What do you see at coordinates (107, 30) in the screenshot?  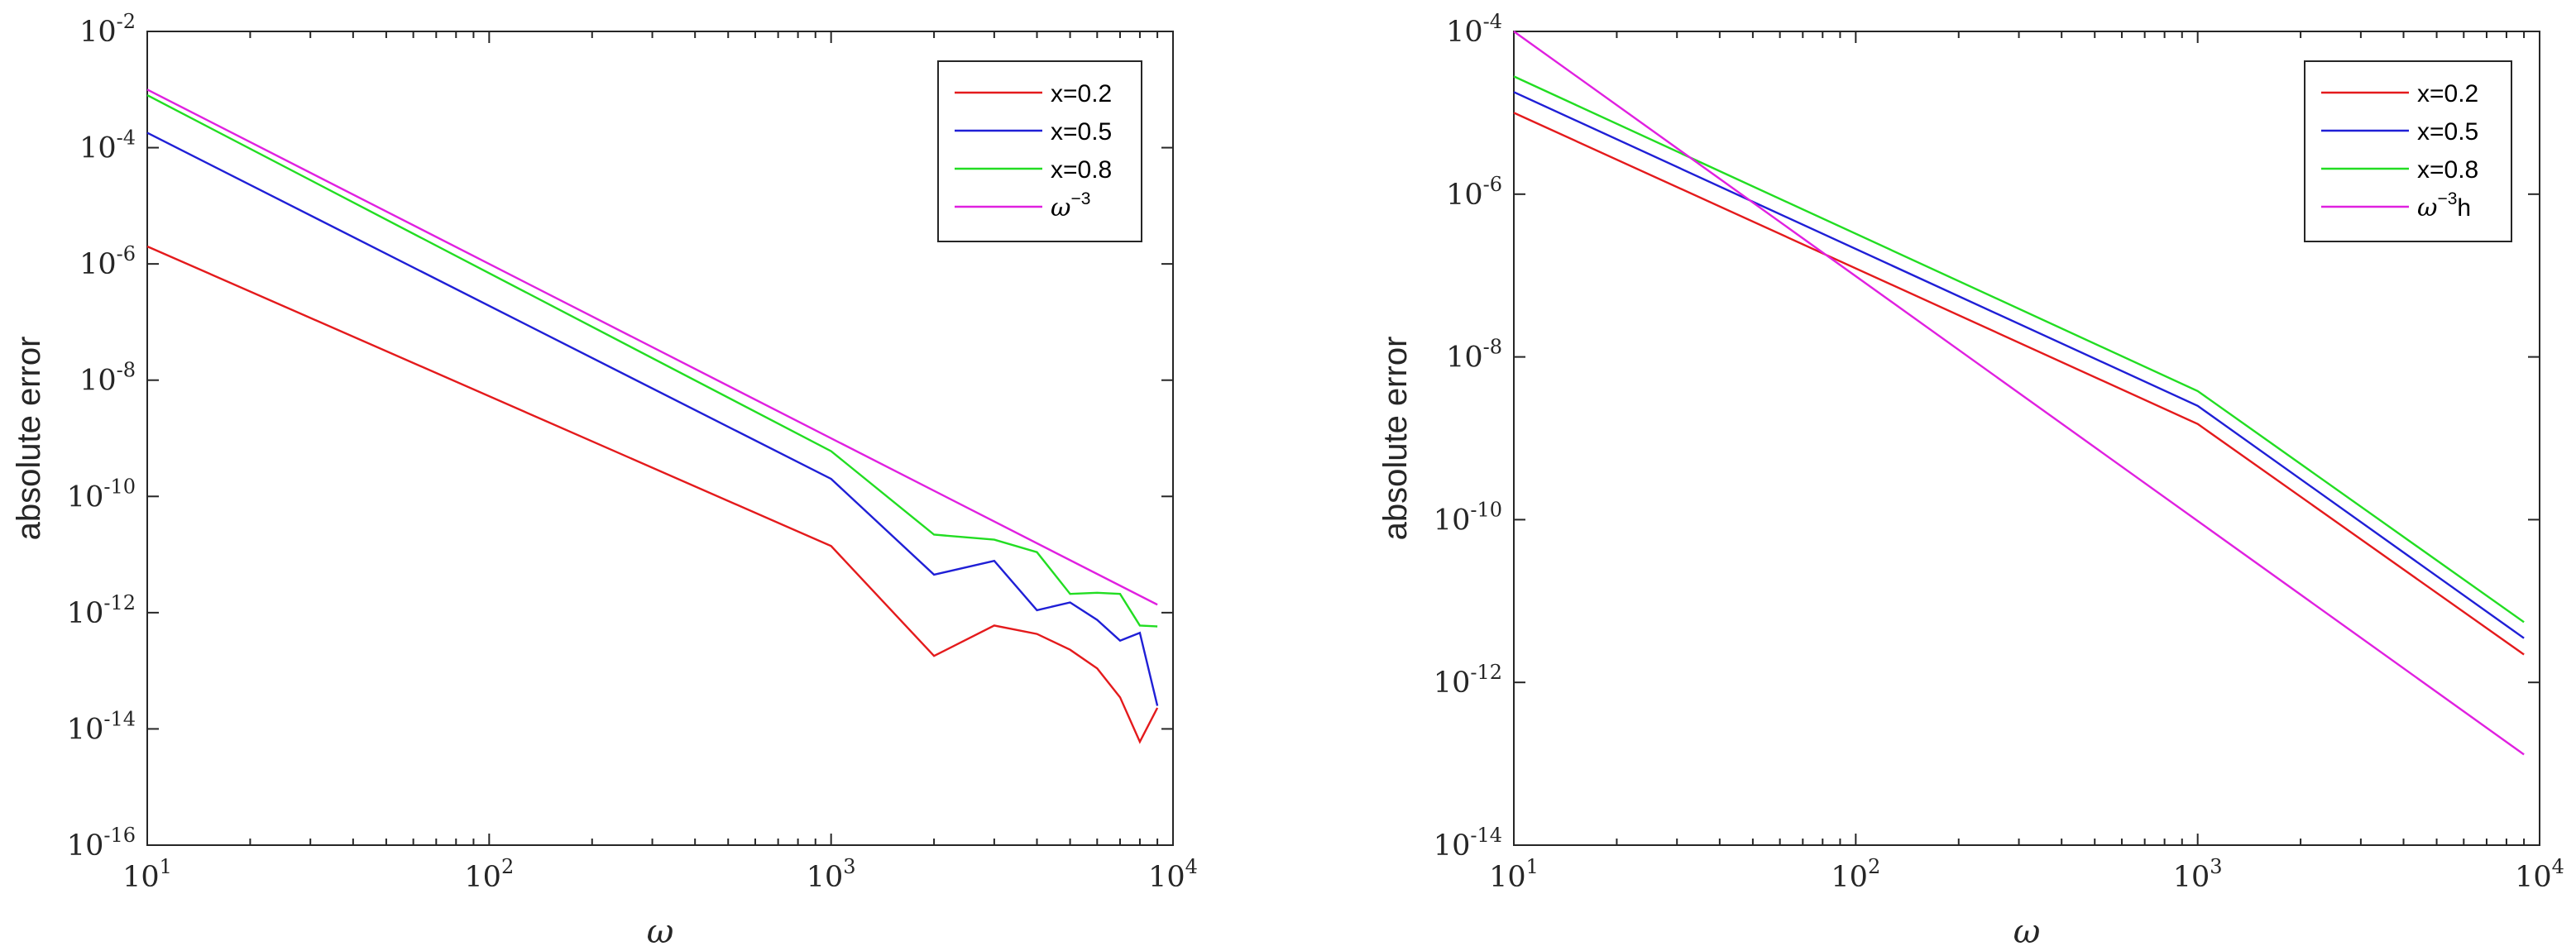 I see `y-tick-label: 10⁻²` at bounding box center [107, 30].